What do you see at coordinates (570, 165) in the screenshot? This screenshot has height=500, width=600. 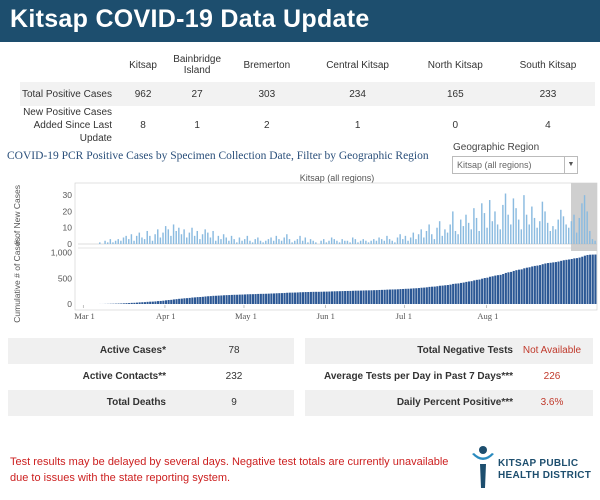 I see `chevron-down-icon: ▼` at bounding box center [570, 165].